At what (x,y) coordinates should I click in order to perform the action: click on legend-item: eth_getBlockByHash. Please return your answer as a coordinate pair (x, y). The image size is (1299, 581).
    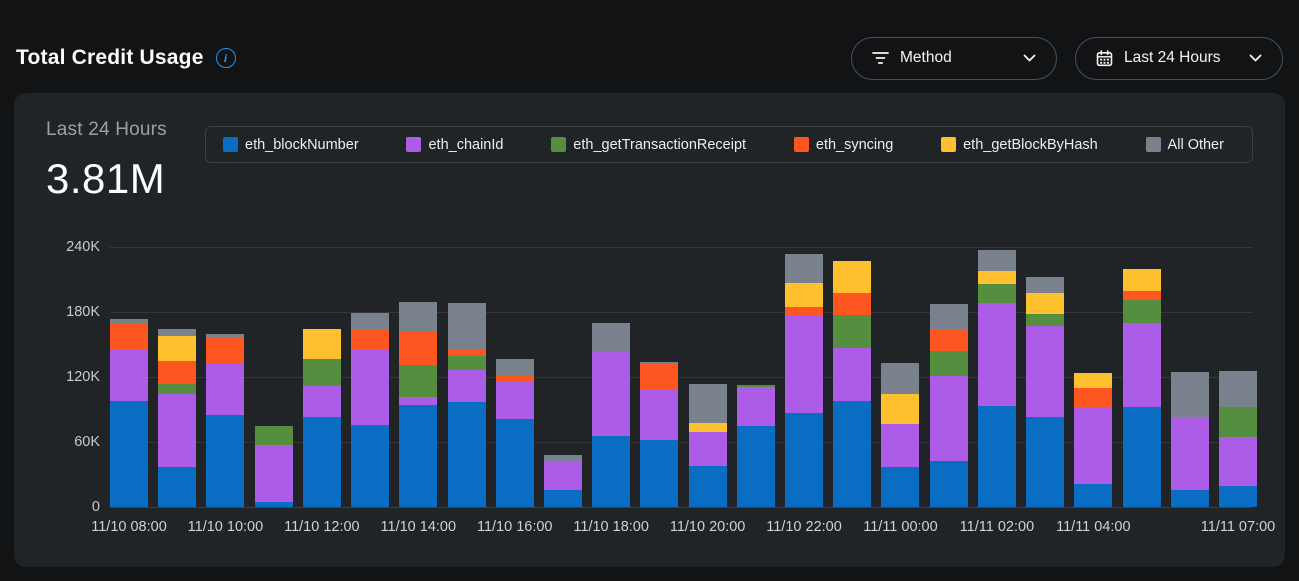
    Looking at the image, I should click on (1019, 145).